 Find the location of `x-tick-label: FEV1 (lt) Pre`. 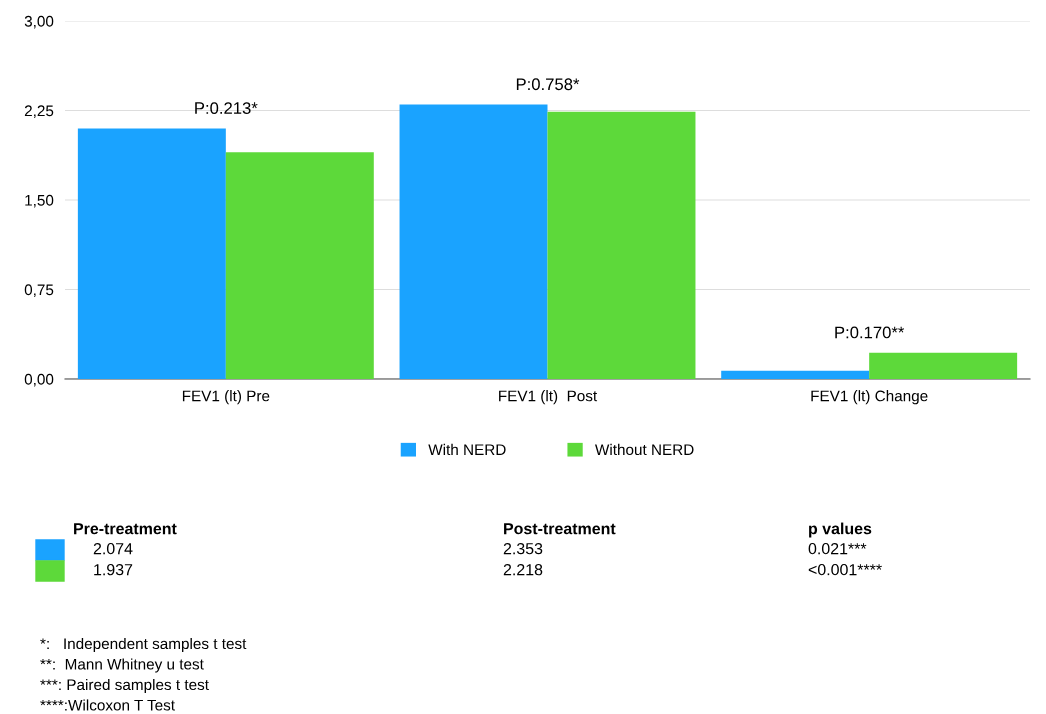

x-tick-label: FEV1 (lt) Pre is located at coordinates (226, 397).